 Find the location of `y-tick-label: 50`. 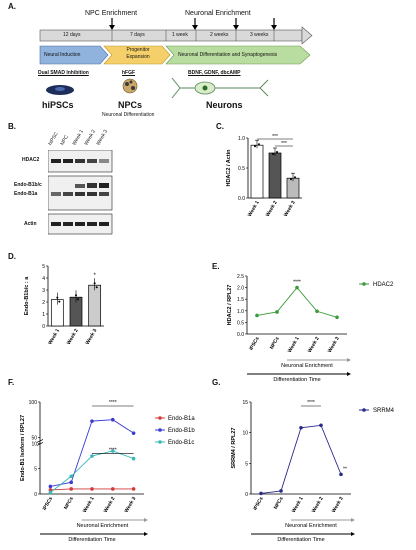

y-tick-label: 50 is located at coordinates (34, 438).